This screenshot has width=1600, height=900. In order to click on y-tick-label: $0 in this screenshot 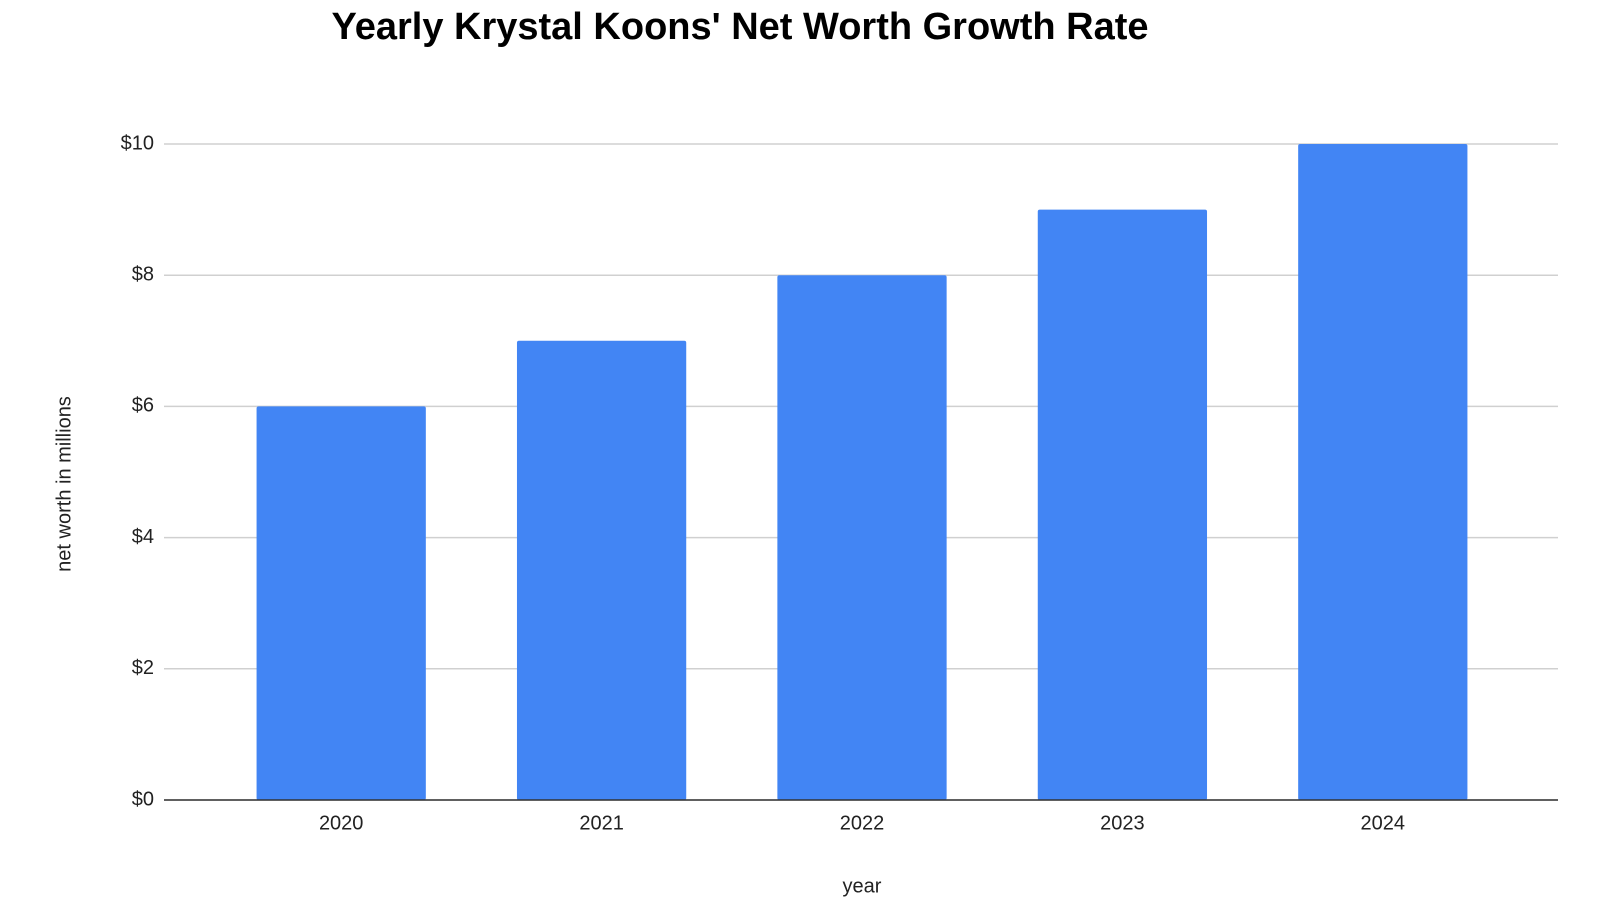, I will do `click(143, 799)`.